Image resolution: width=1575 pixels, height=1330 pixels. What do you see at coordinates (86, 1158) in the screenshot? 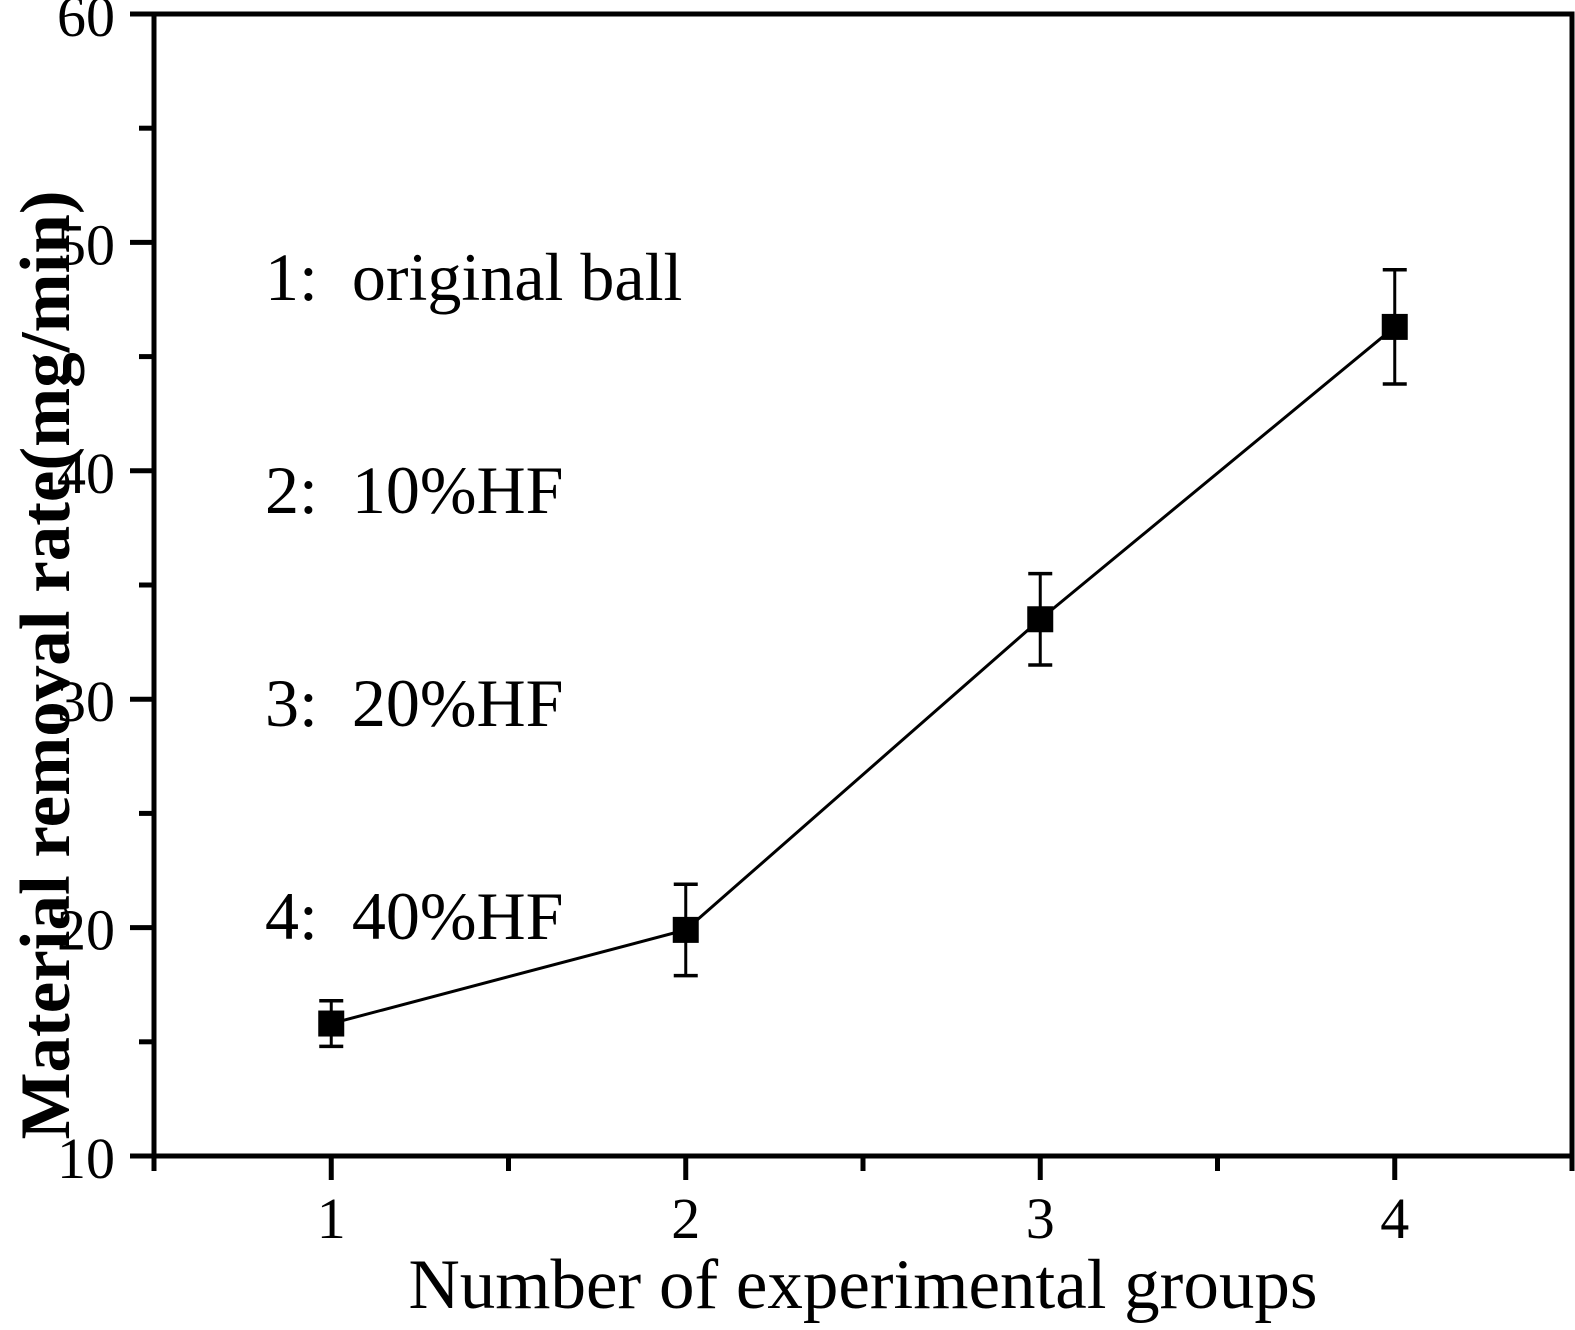
I see `y-tick-label: 10` at bounding box center [86, 1158].